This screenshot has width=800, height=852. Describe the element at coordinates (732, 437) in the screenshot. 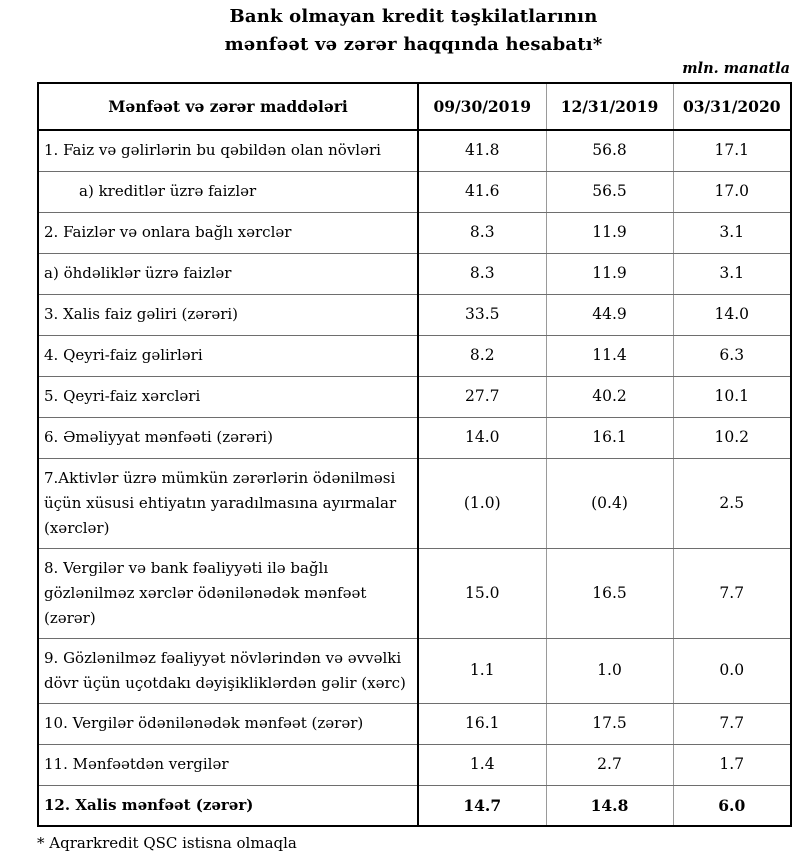

I see `row-value: 10.2` at that location.